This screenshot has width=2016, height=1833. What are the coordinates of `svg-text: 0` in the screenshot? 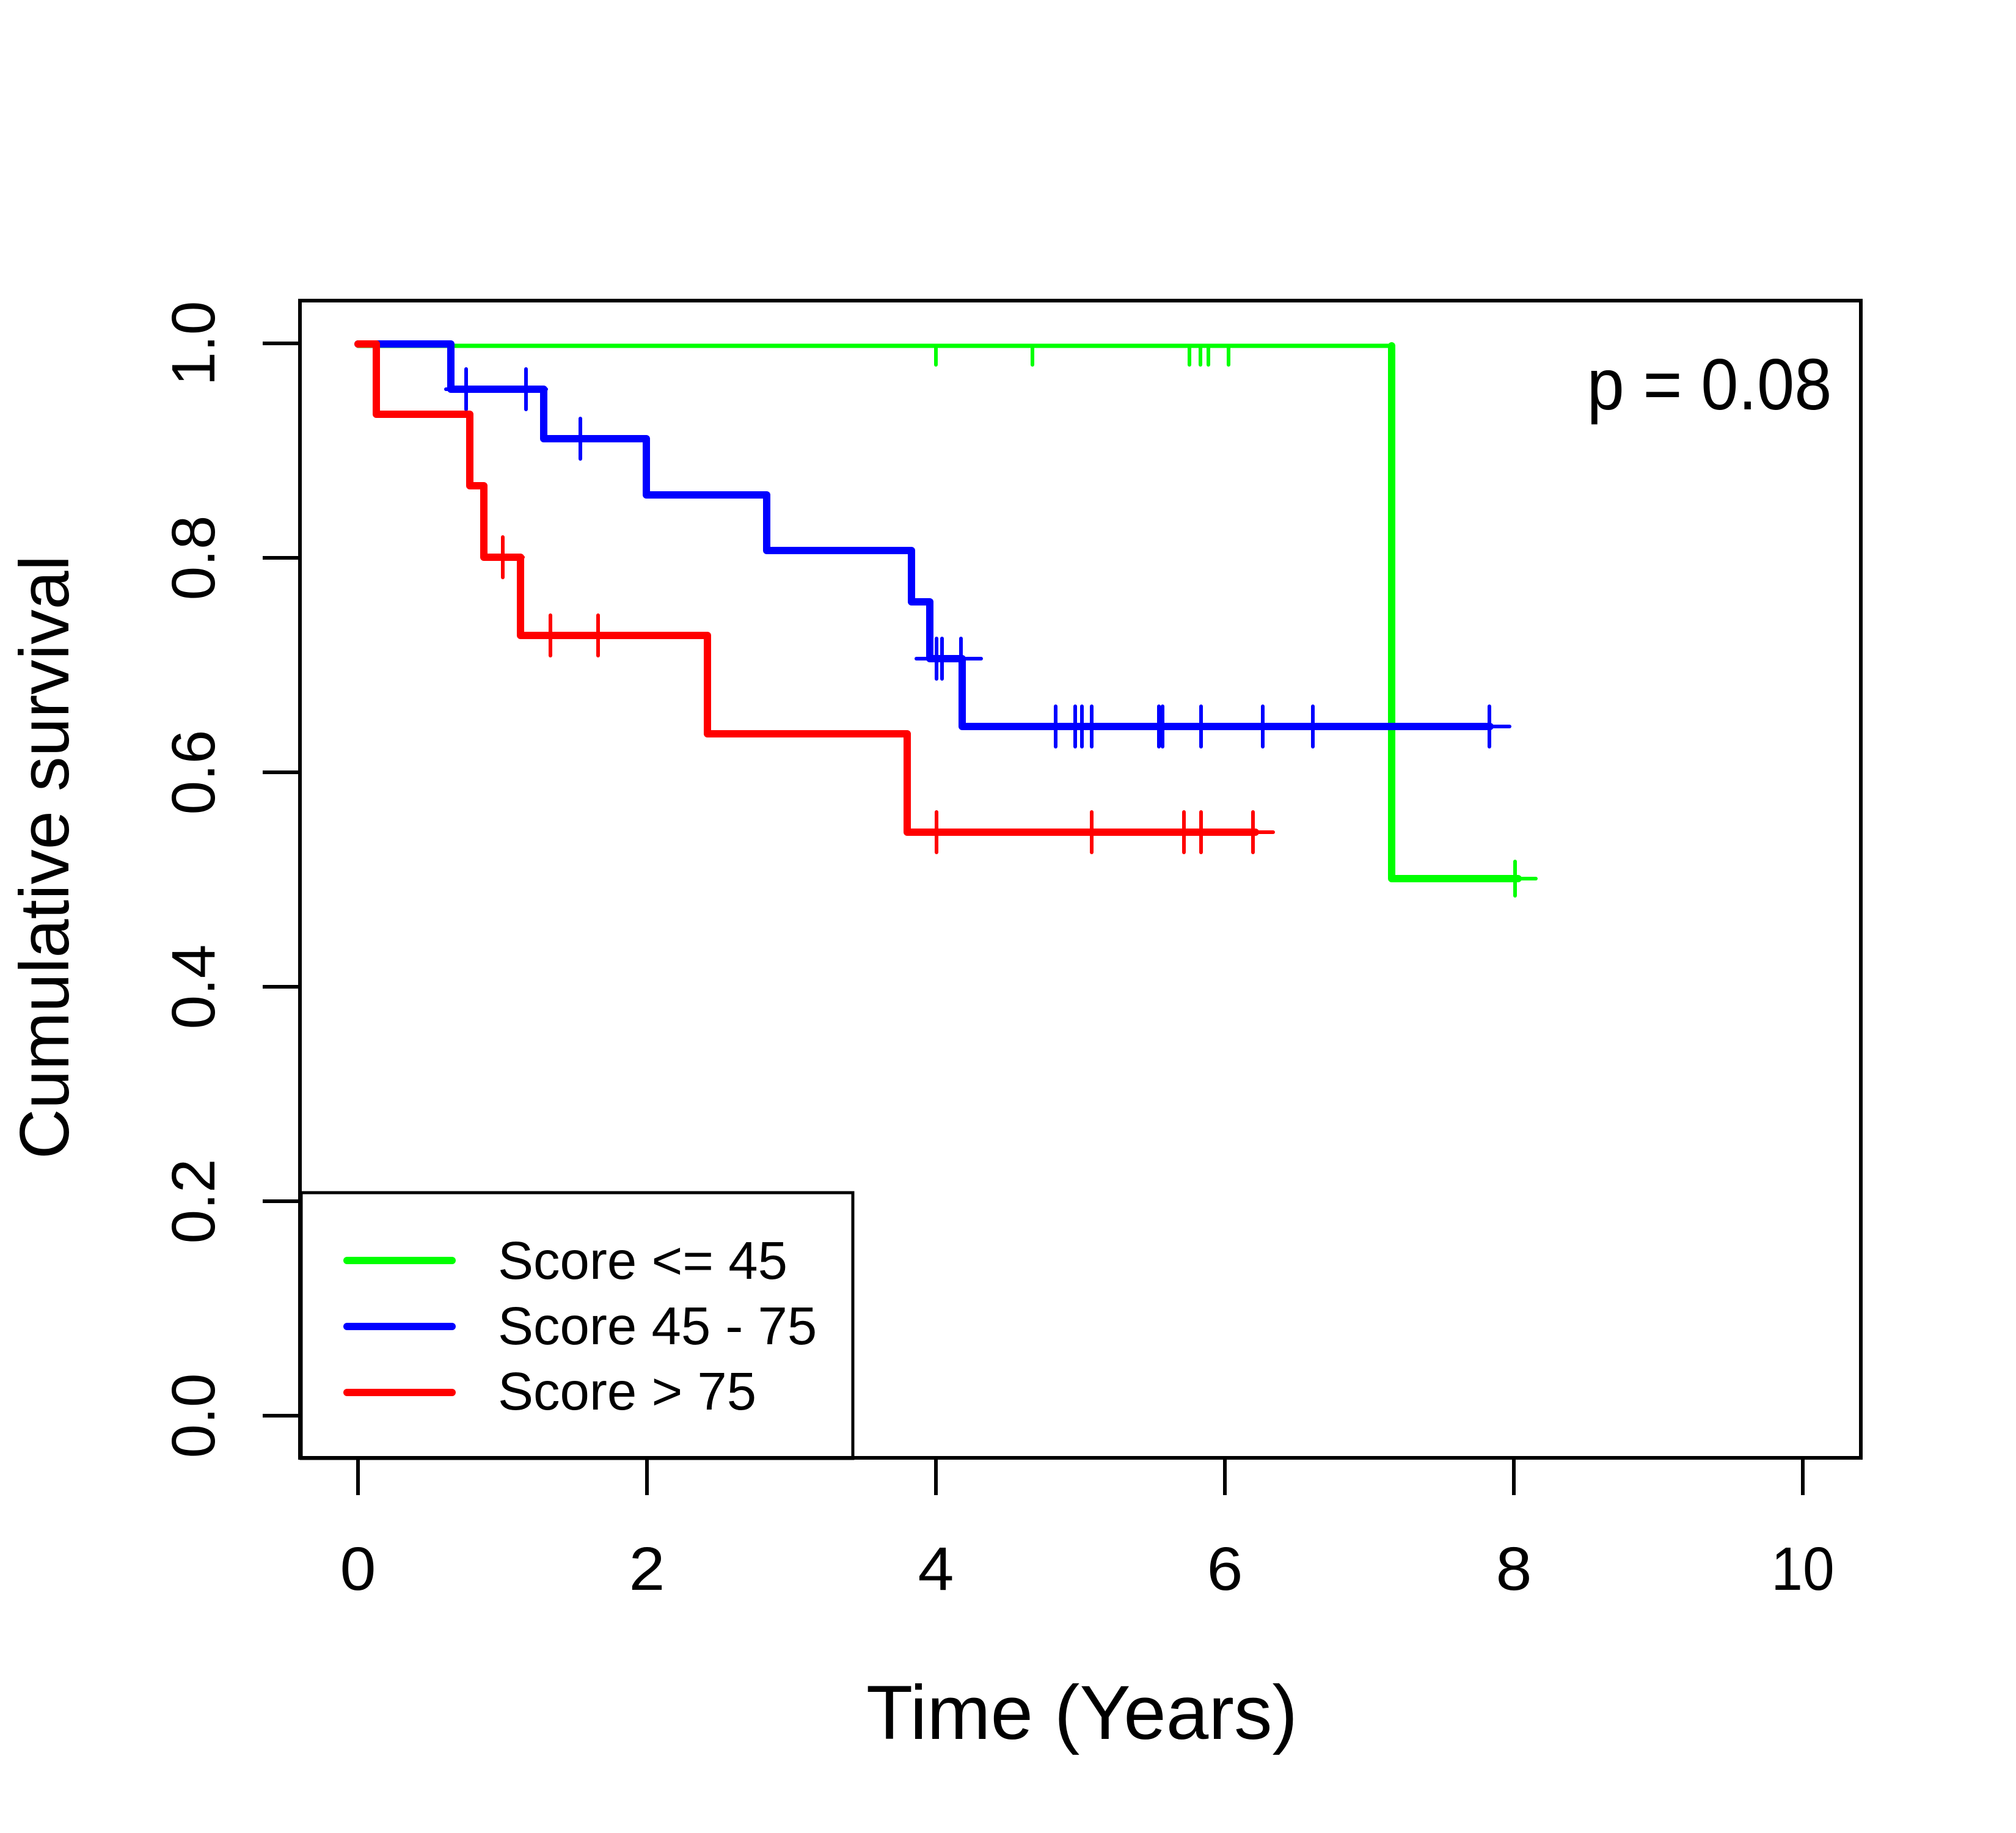 It's located at (358, 1569).